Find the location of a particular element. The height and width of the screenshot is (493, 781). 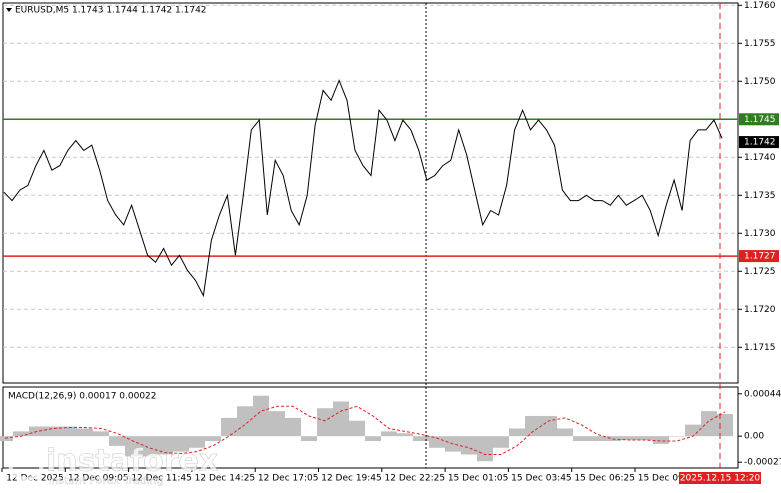

y-tick-label: 1.1725 is located at coordinates (760, 272).